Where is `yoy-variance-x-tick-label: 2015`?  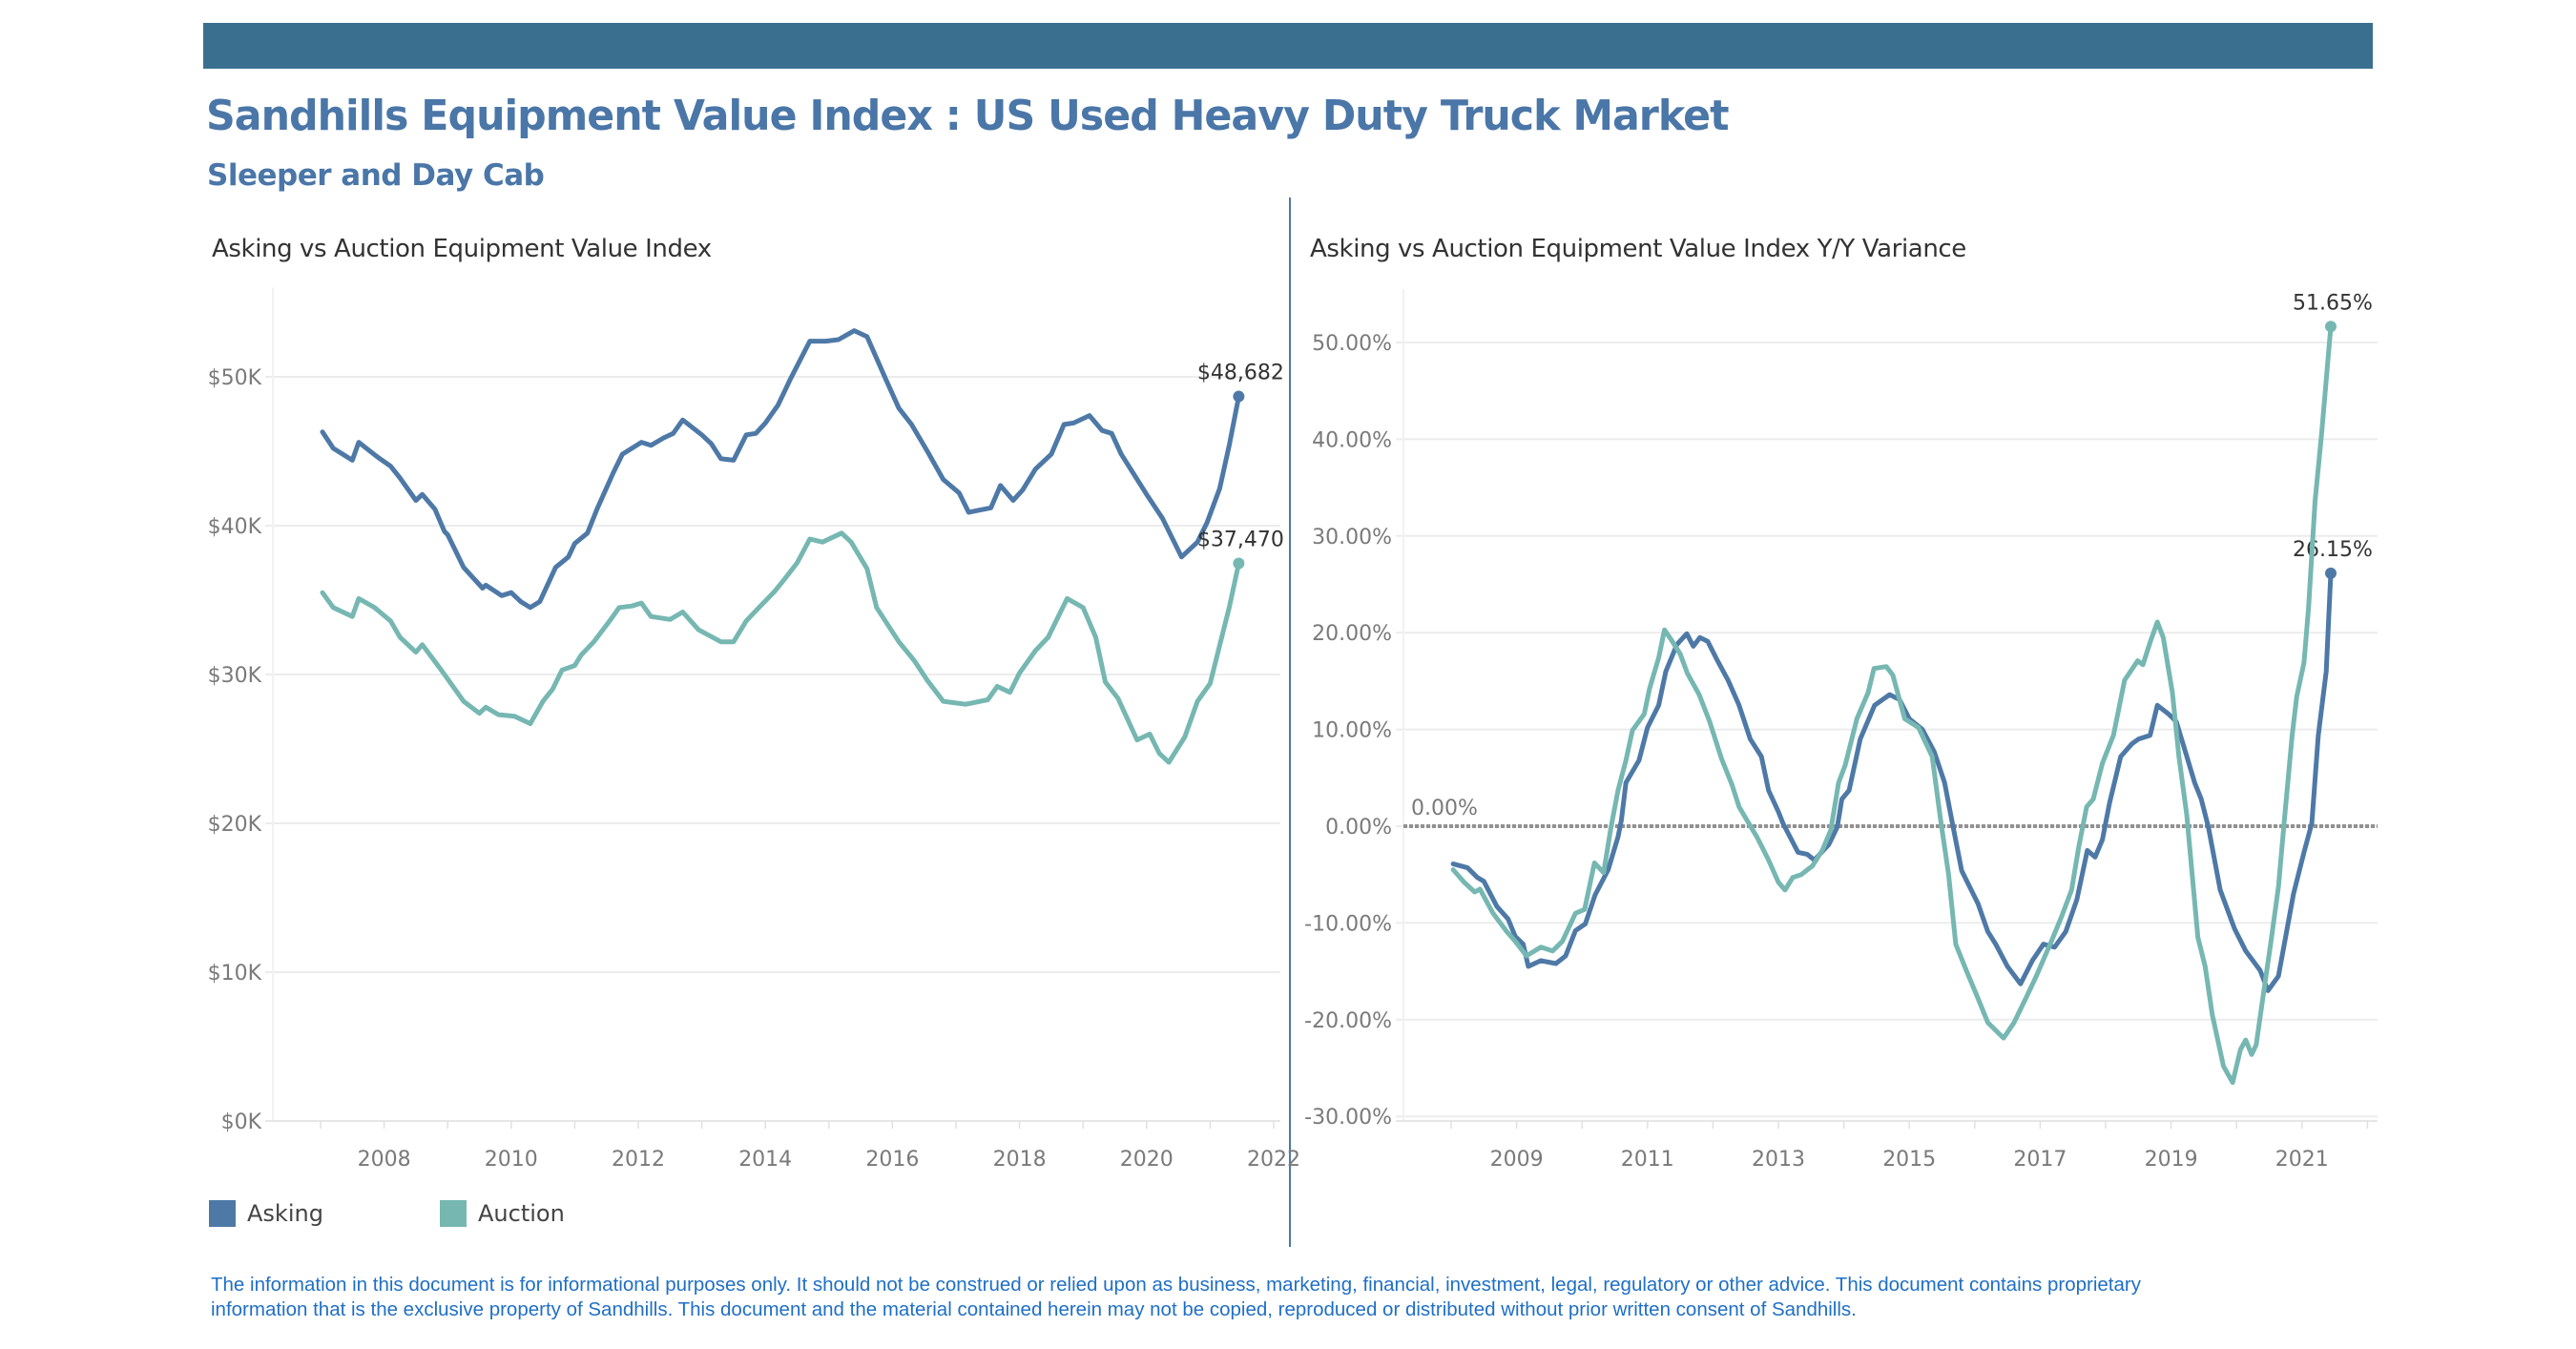
yoy-variance-x-tick-label: 2015 is located at coordinates (1909, 1160).